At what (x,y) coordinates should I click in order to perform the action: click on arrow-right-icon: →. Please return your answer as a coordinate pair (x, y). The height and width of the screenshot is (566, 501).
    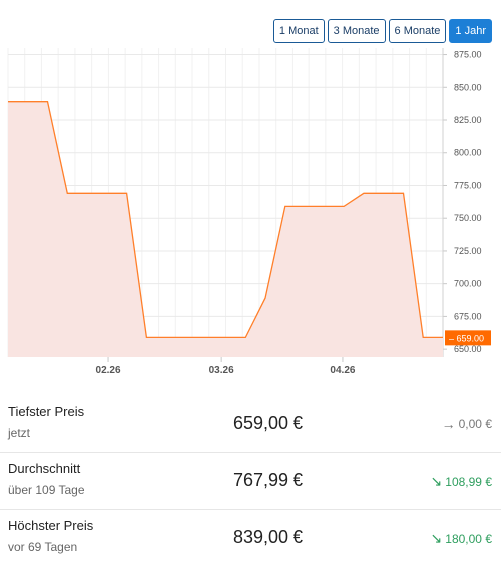
    Looking at the image, I should click on (448, 424).